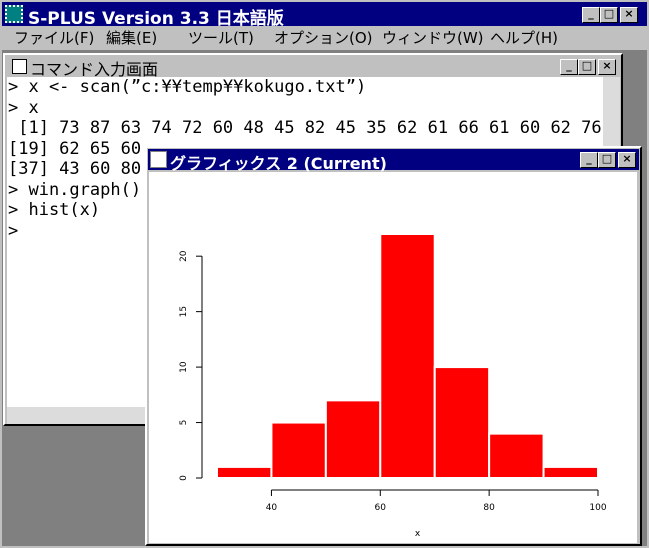  I want to click on y-tick-label: 15, so click(184, 311).